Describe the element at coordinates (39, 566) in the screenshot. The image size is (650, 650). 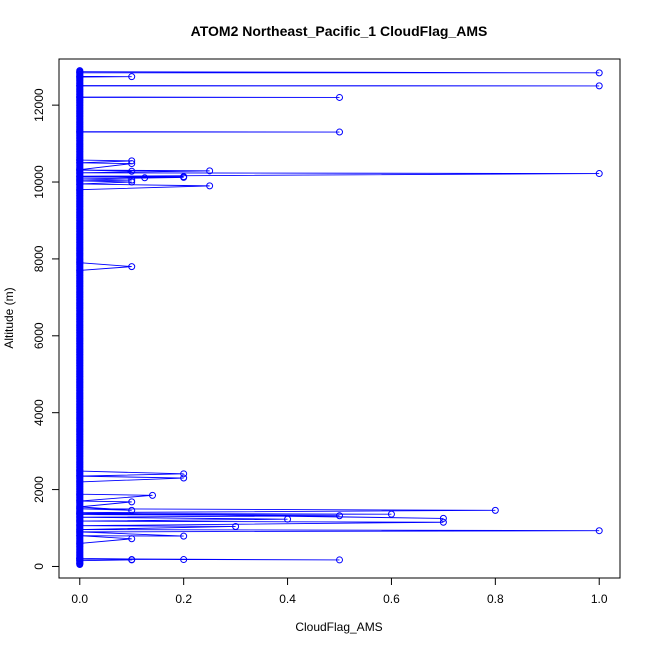
I see `y-tick-label: 0` at that location.